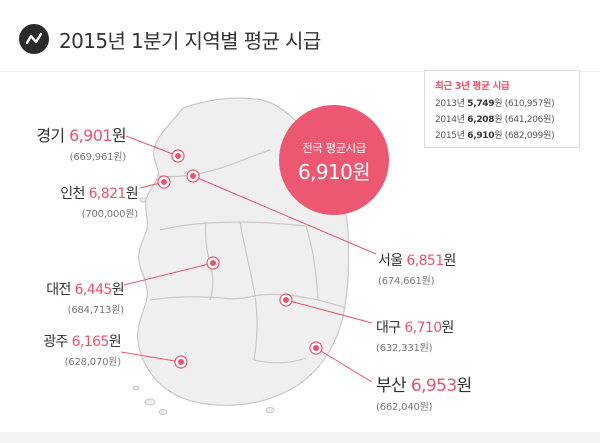 The height and width of the screenshot is (443, 600). I want to click on region-name: 부산, so click(391, 386).